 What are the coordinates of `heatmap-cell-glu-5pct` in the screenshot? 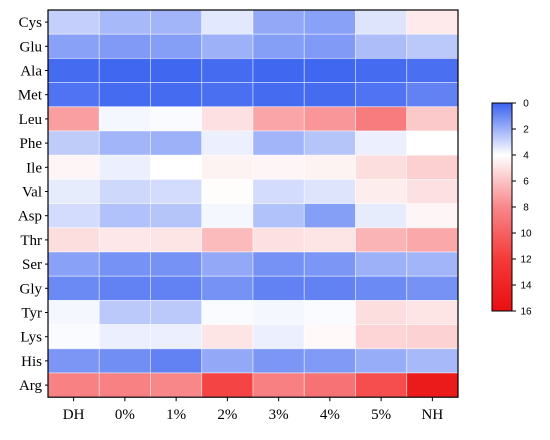 It's located at (381, 46).